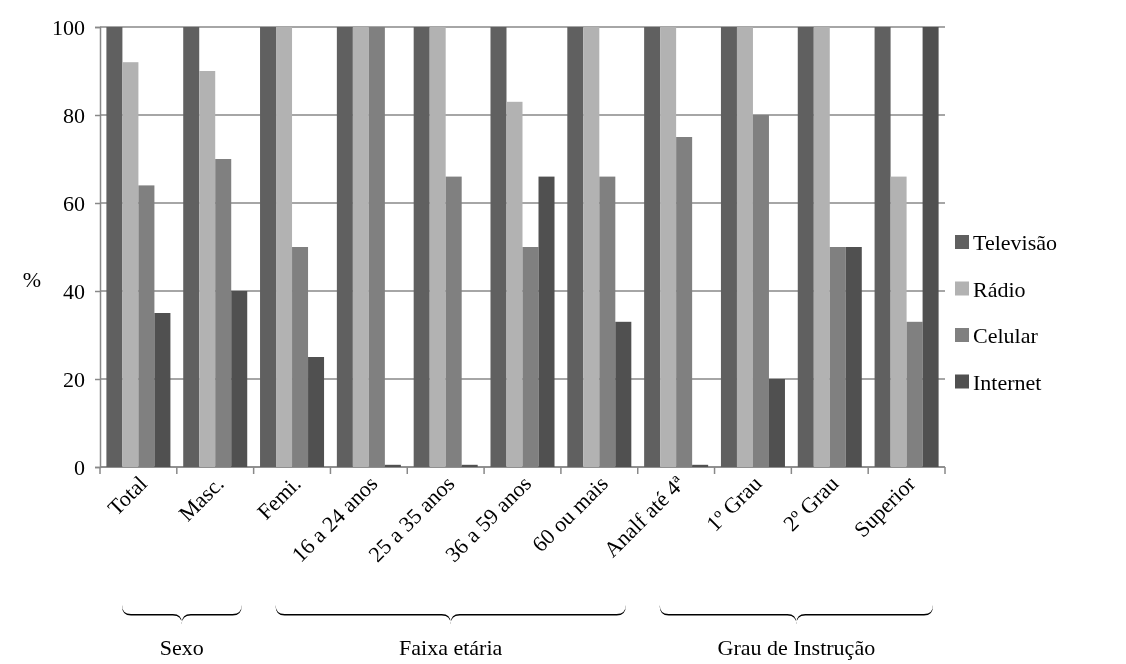 The width and height of the screenshot is (1126, 664). Describe the element at coordinates (1006, 335) in the screenshot. I see `legend-label: Celular` at that location.